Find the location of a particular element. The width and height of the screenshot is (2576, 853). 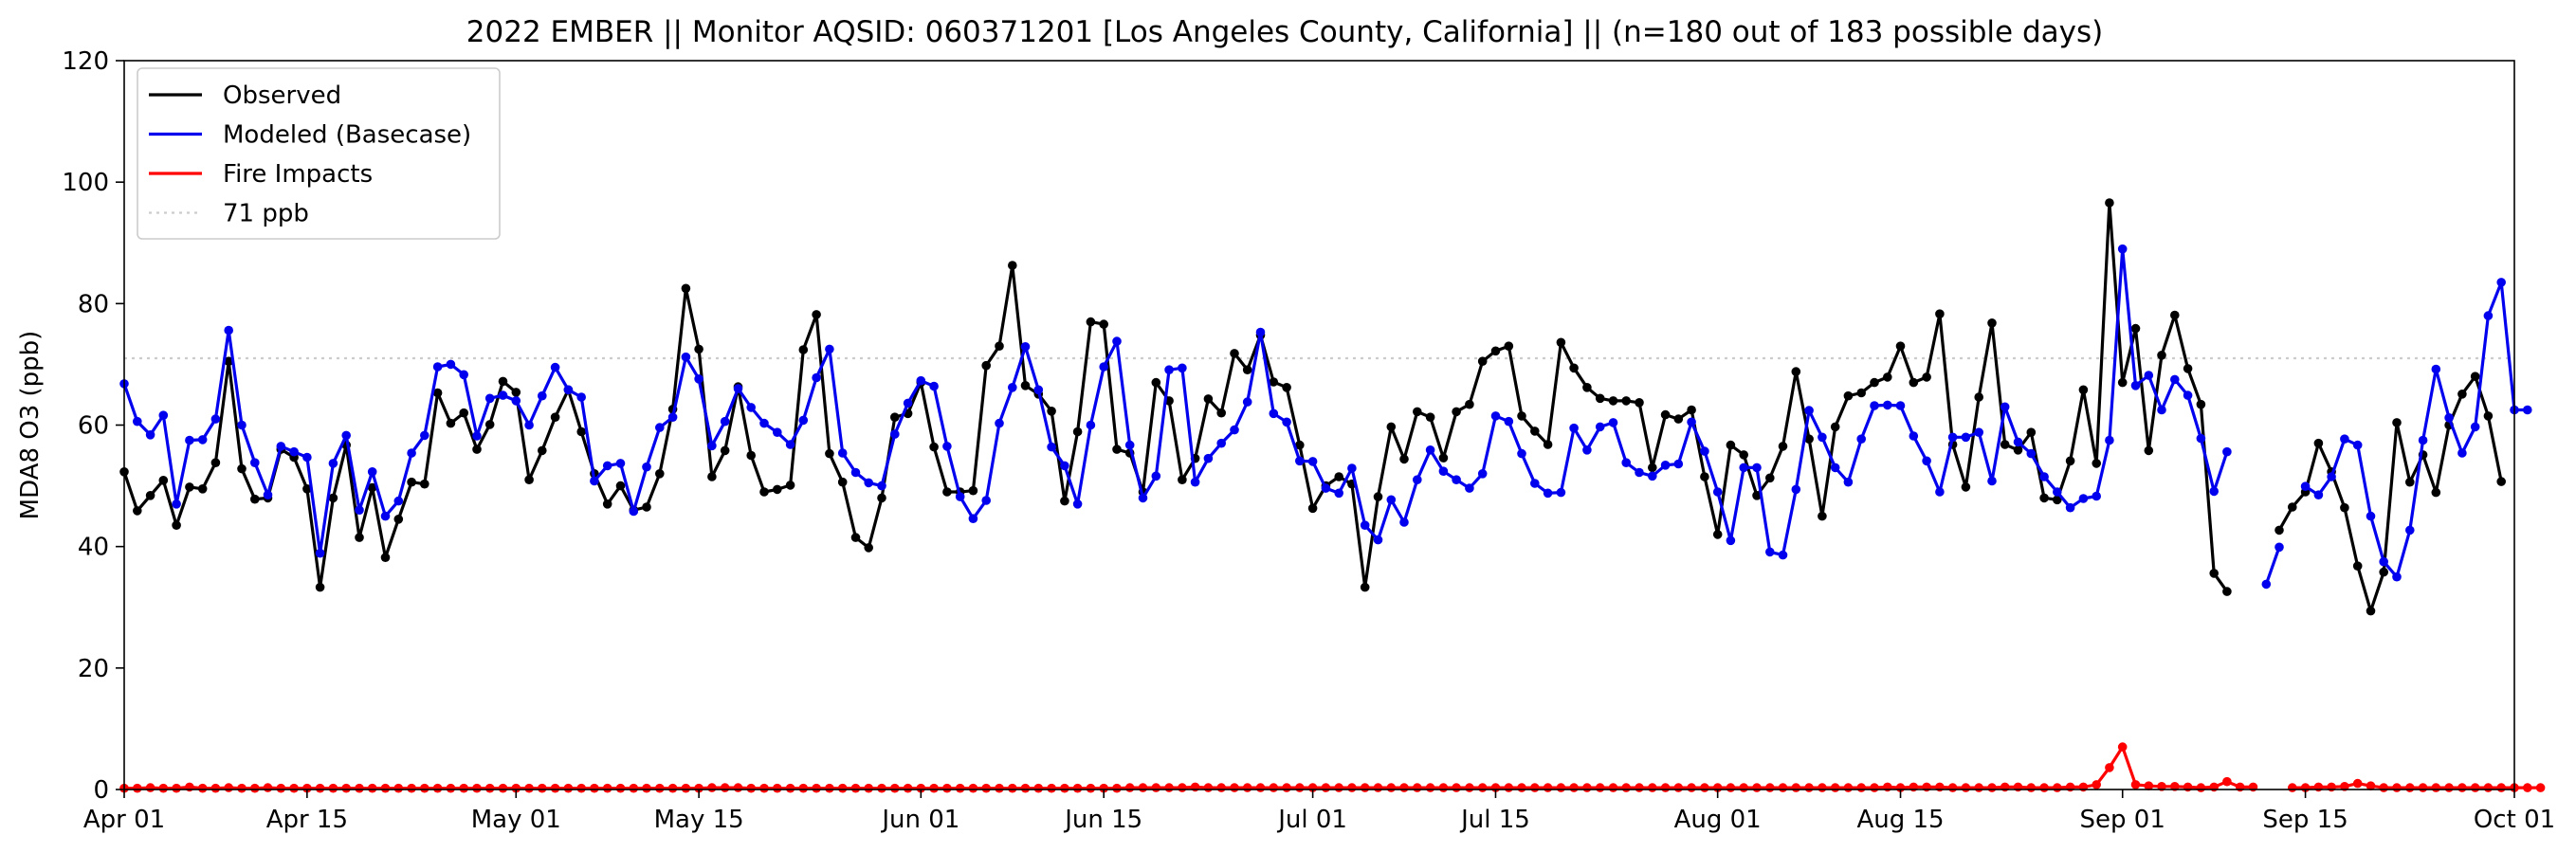

legend-label: Fire Impacts is located at coordinates (298, 174).